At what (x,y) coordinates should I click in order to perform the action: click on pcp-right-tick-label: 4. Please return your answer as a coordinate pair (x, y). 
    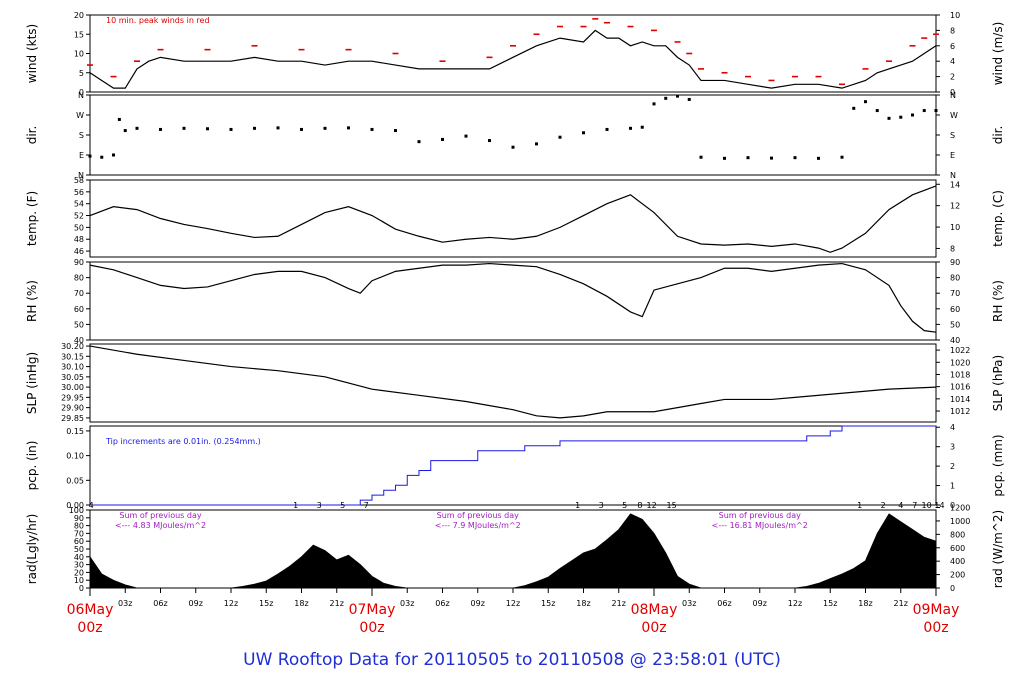
    Looking at the image, I should click on (952, 427).